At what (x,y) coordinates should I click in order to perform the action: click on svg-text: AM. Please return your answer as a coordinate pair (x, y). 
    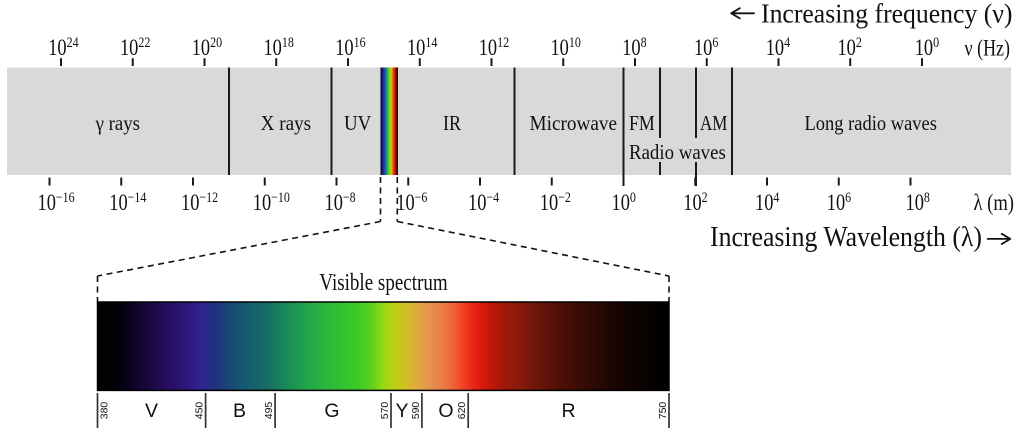
    Looking at the image, I should click on (713, 123).